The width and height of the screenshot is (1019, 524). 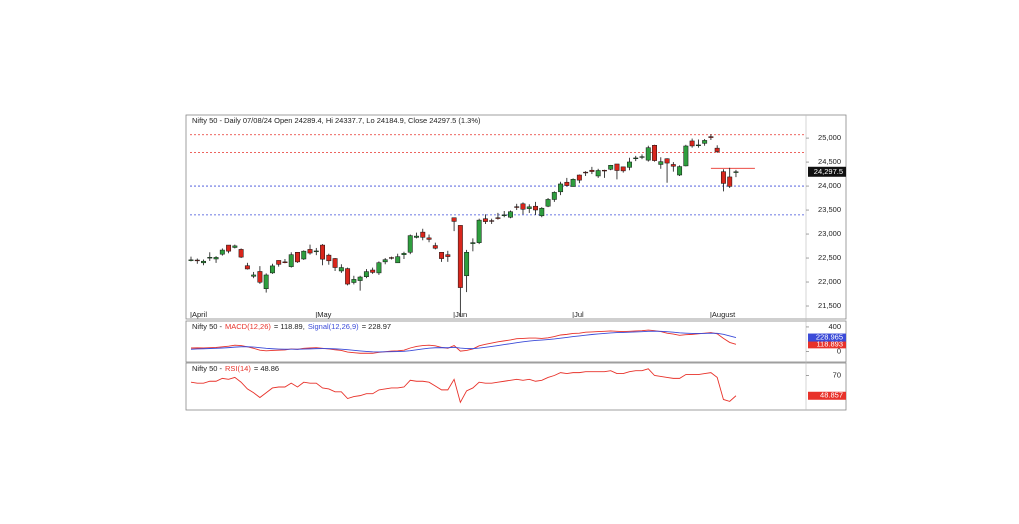 What do you see at coordinates (333, 326) in the screenshot?
I see `legend-name: Signal(12,26,9)` at bounding box center [333, 326].